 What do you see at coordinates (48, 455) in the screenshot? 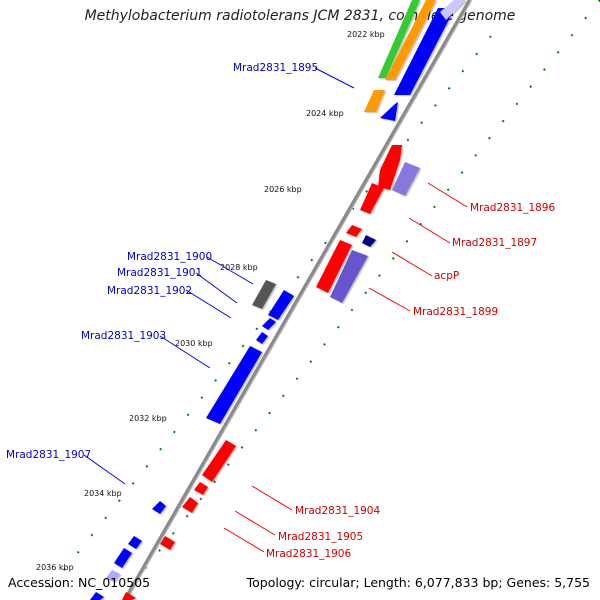
I see `gene-label: Mrad2831_1907` at bounding box center [48, 455].